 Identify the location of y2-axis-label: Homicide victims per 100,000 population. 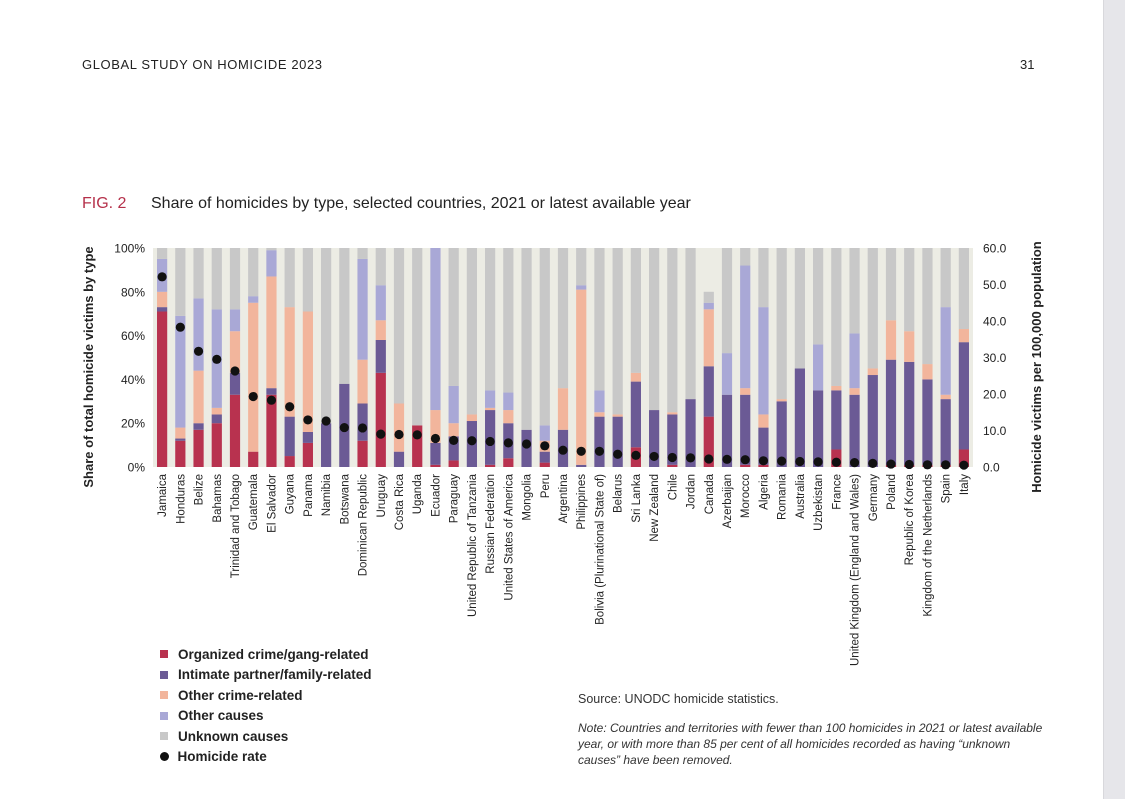
(1036, 366).